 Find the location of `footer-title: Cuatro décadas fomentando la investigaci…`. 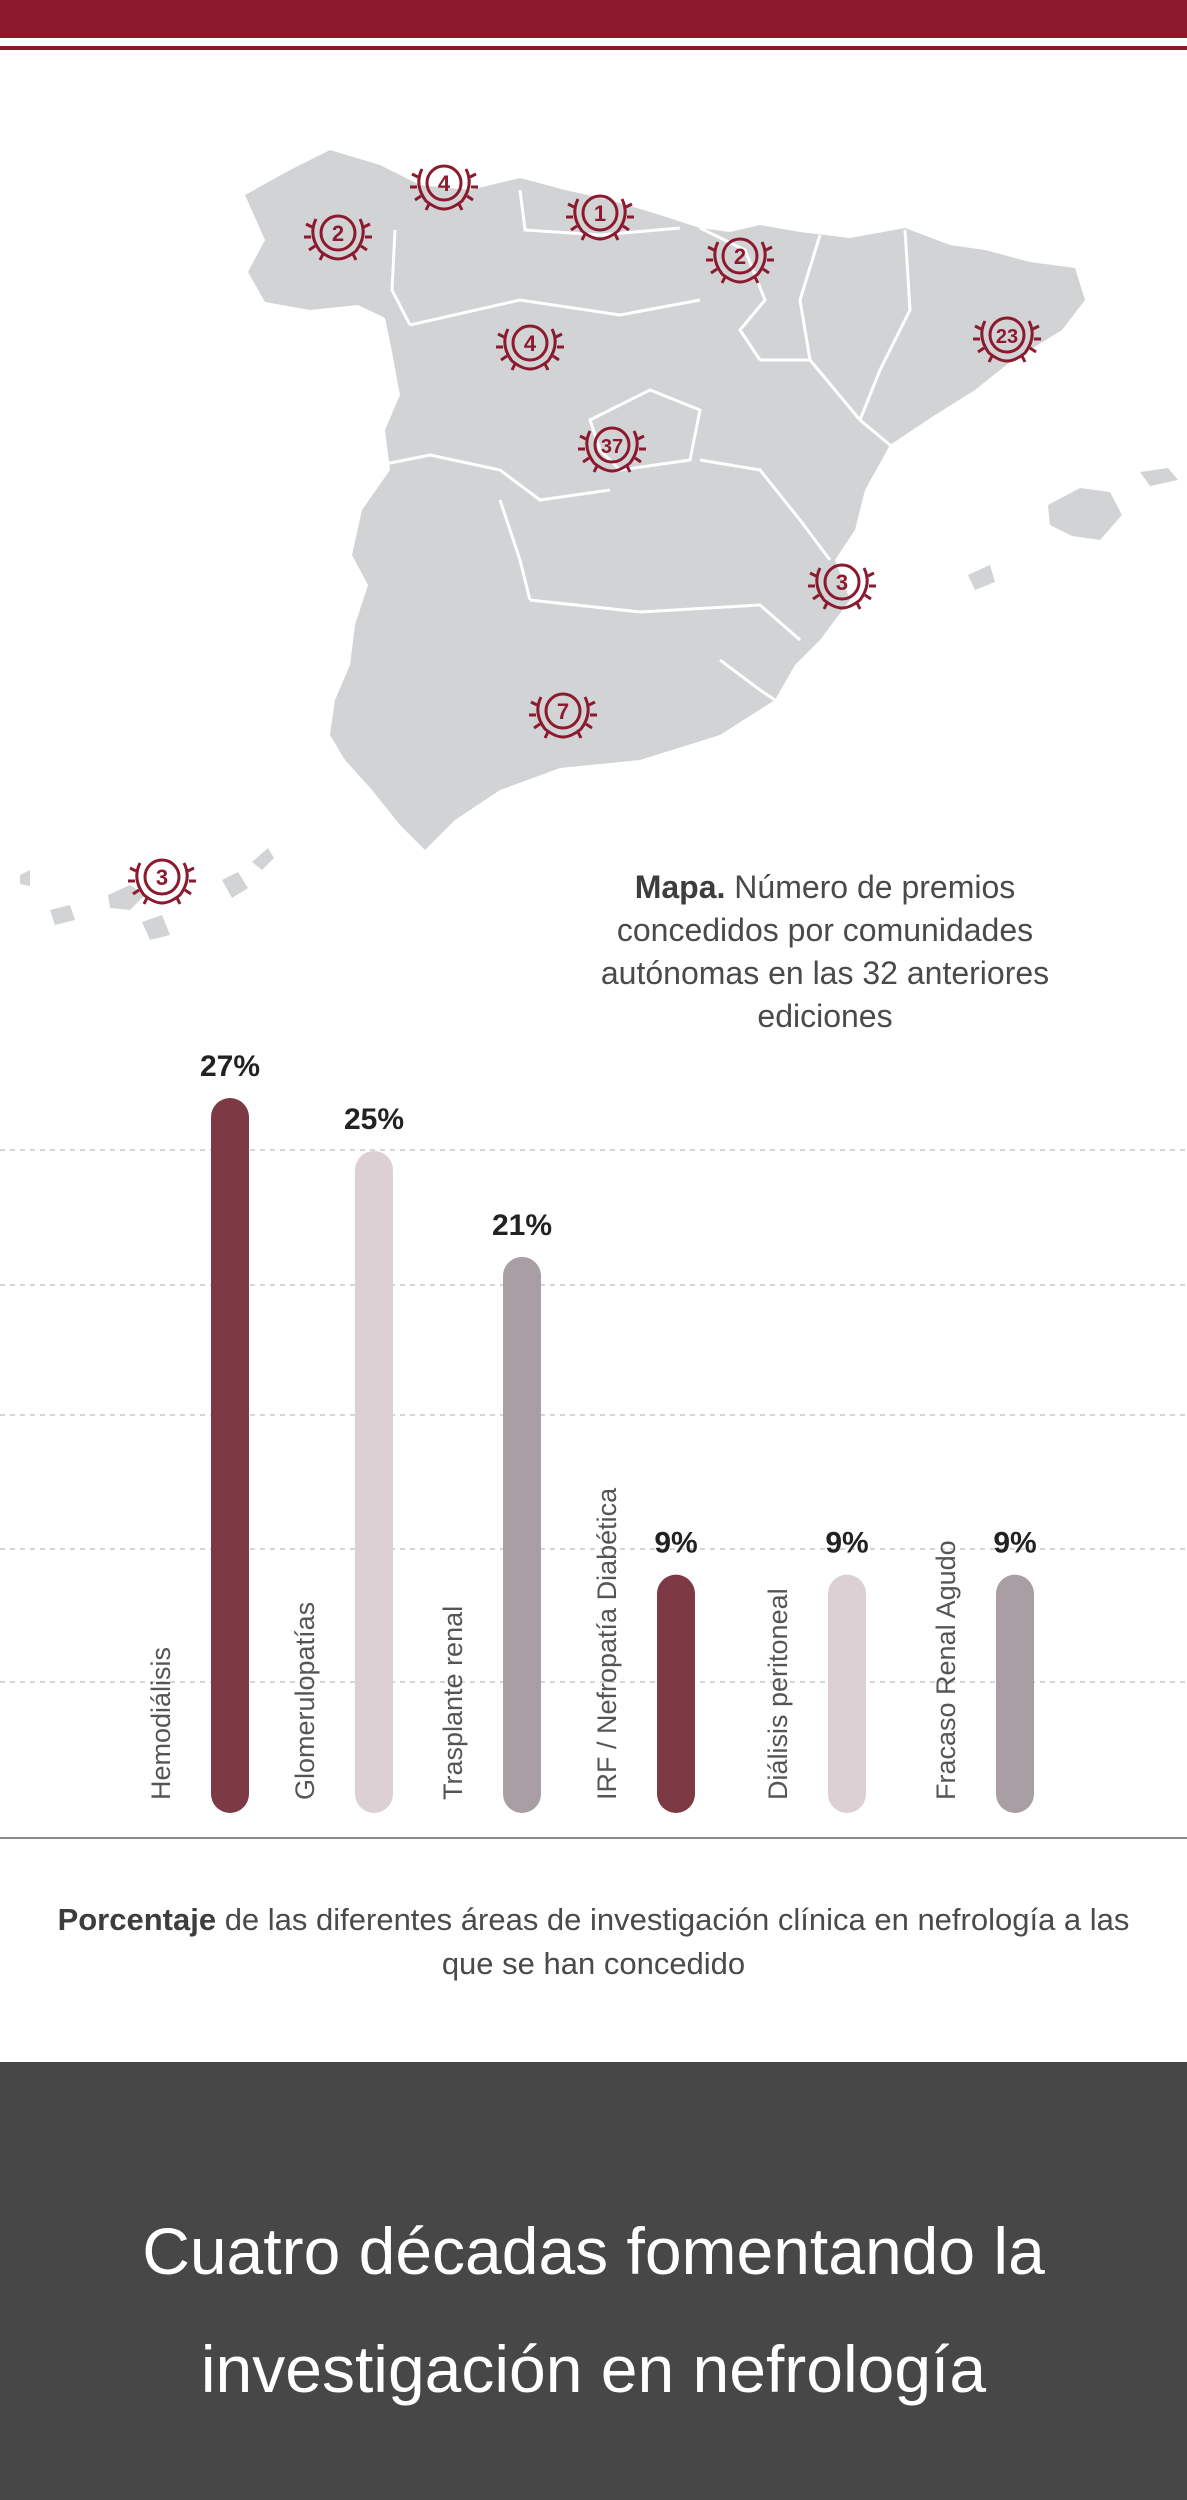

footer-title: Cuatro décadas fomentando la investigaci… is located at coordinates (593, 2310).